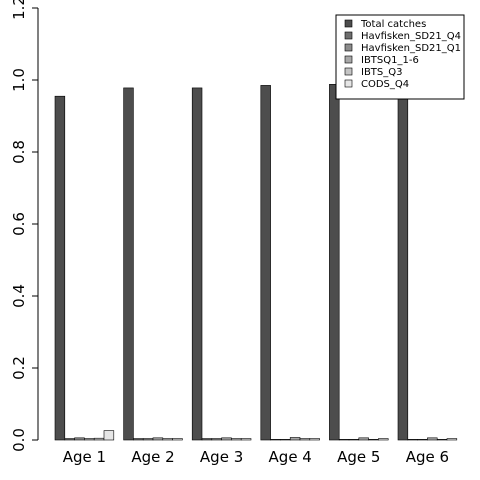 The width and height of the screenshot is (480, 480). I want to click on legend-label: Havfisken_SD21_Q1, so click(411, 48).